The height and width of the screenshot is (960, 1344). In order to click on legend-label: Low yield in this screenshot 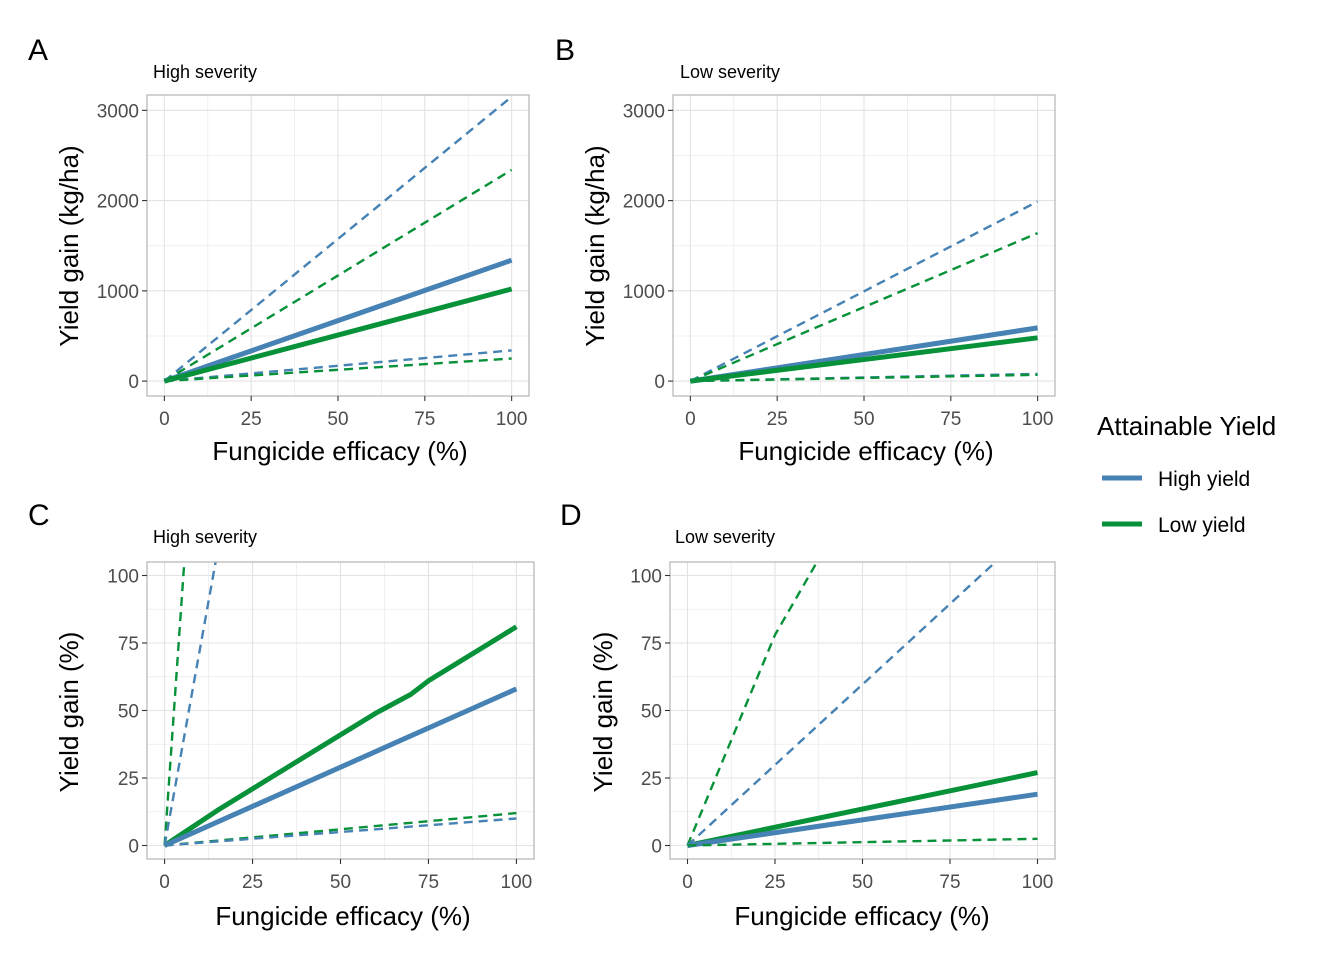, I will do `click(1202, 525)`.